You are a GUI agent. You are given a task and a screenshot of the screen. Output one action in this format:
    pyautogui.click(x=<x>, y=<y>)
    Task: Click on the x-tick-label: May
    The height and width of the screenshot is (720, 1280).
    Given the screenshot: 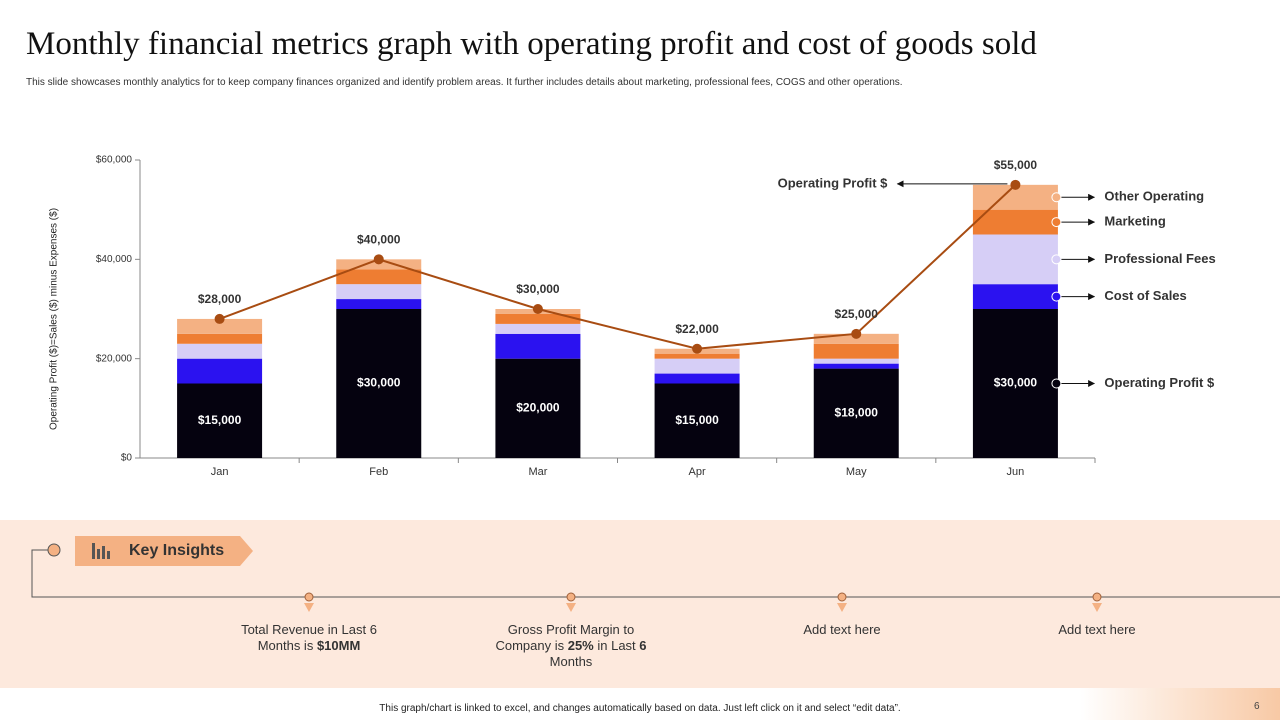 What is the action you would take?
    pyautogui.click(x=856, y=472)
    